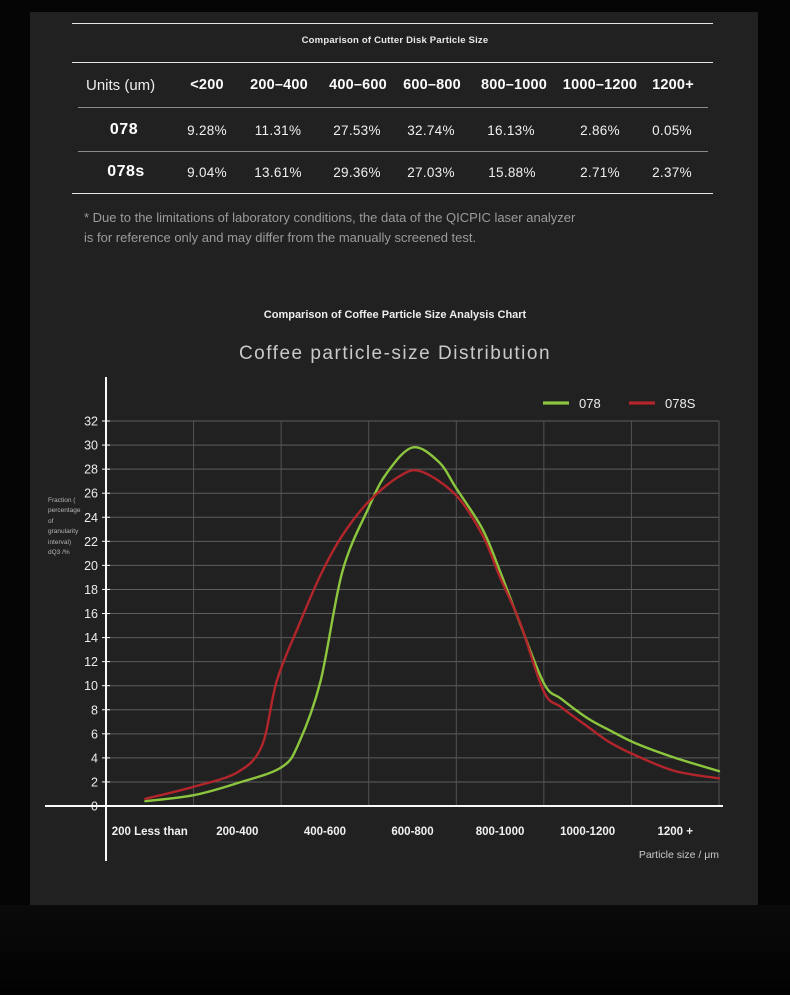 This screenshot has height=995, width=790. What do you see at coordinates (395, 40) in the screenshot?
I see `table-caption: Comparison of Cutter Disk Particle Size` at bounding box center [395, 40].